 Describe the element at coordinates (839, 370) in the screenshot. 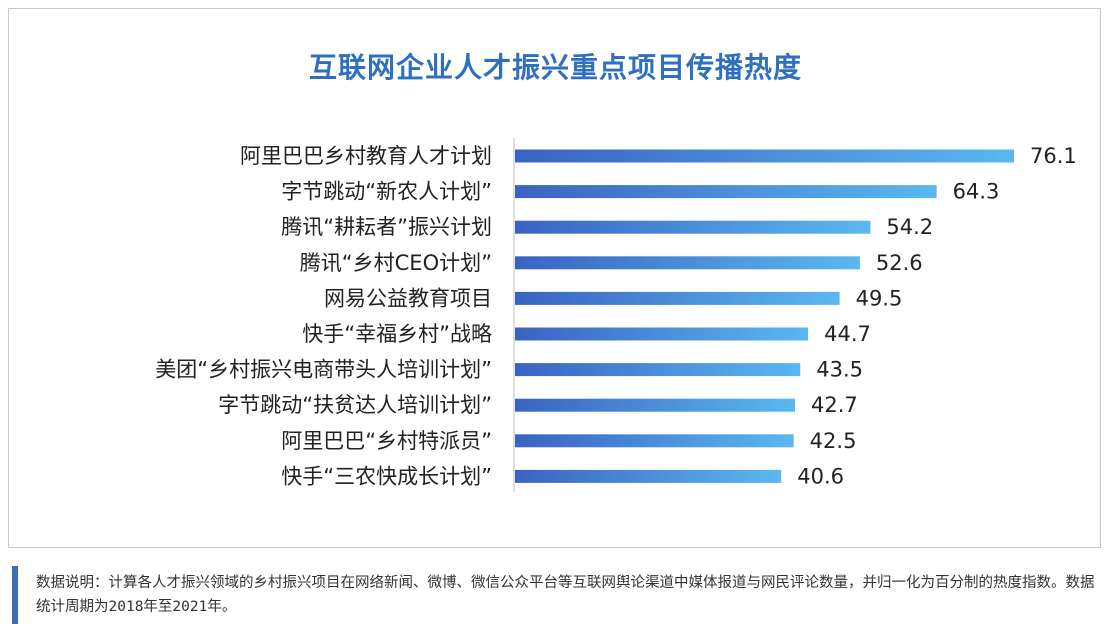

I see `value-label: 43.5` at that location.